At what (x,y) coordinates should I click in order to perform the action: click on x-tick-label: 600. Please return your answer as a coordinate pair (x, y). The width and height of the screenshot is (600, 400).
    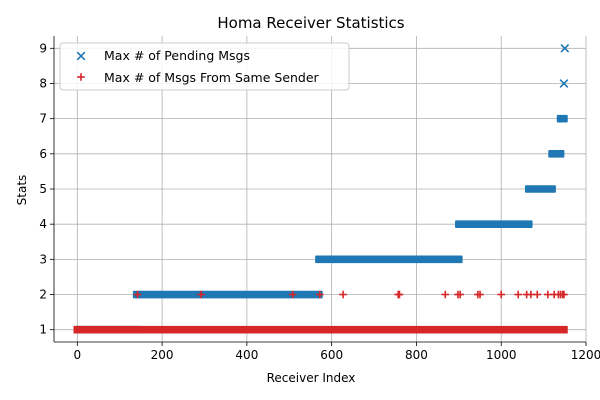
    Looking at the image, I should click on (331, 355).